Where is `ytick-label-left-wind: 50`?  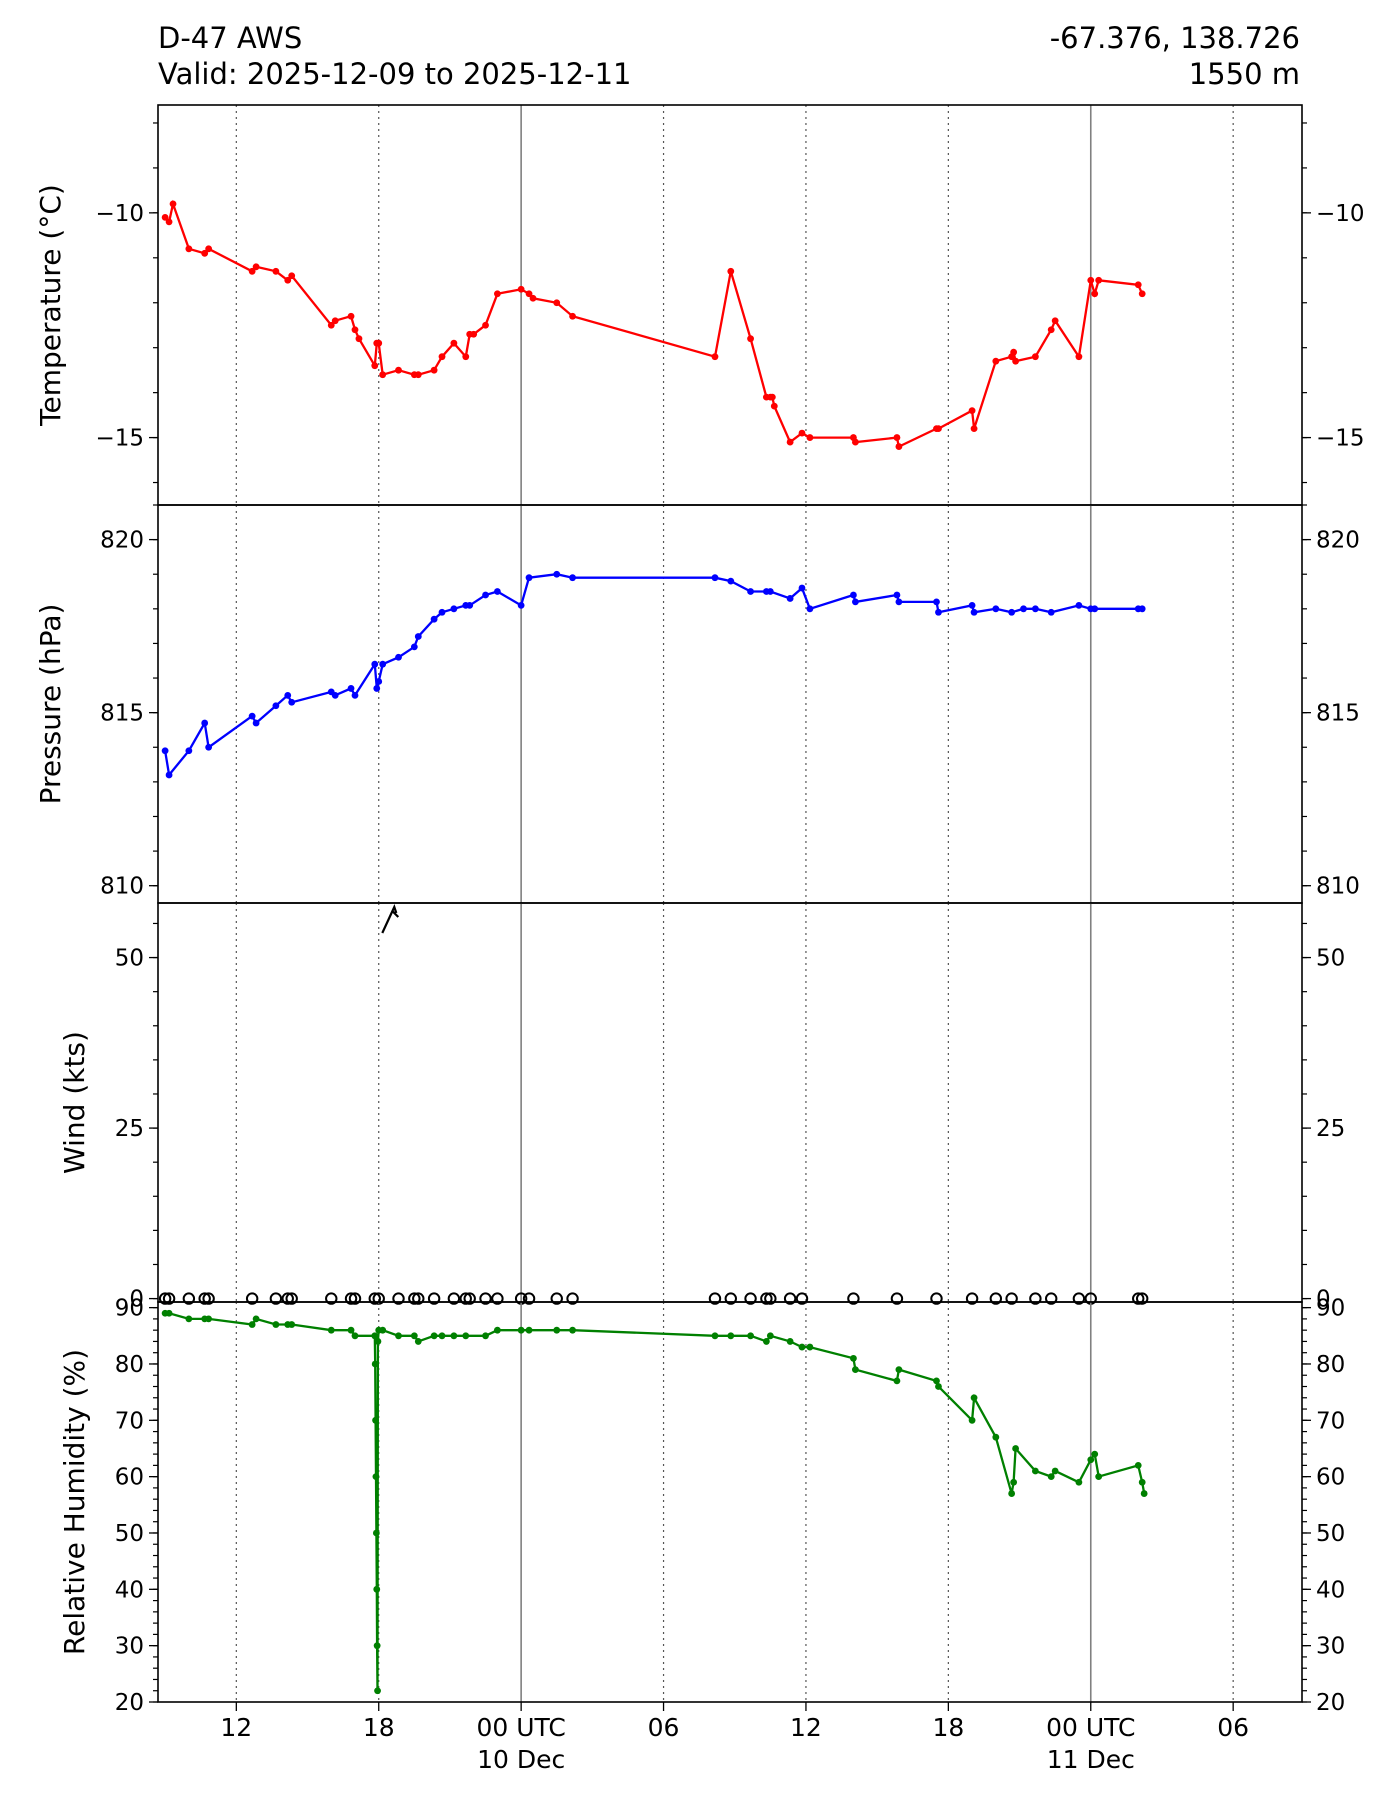 ytick-label-left-wind: 50 is located at coordinates (129, 959).